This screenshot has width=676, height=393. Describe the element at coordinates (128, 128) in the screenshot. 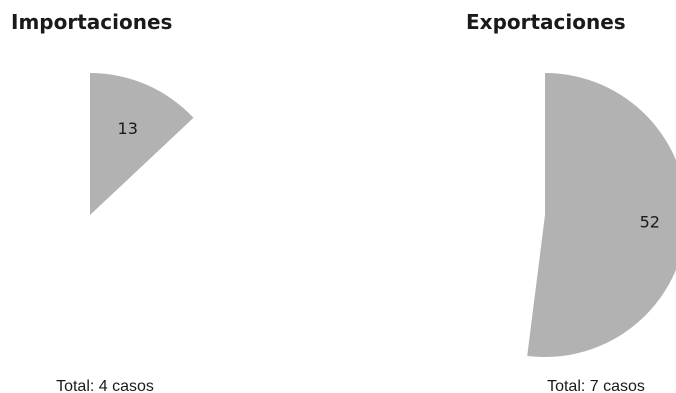

I see `slice-label-importaciones: 13` at that location.